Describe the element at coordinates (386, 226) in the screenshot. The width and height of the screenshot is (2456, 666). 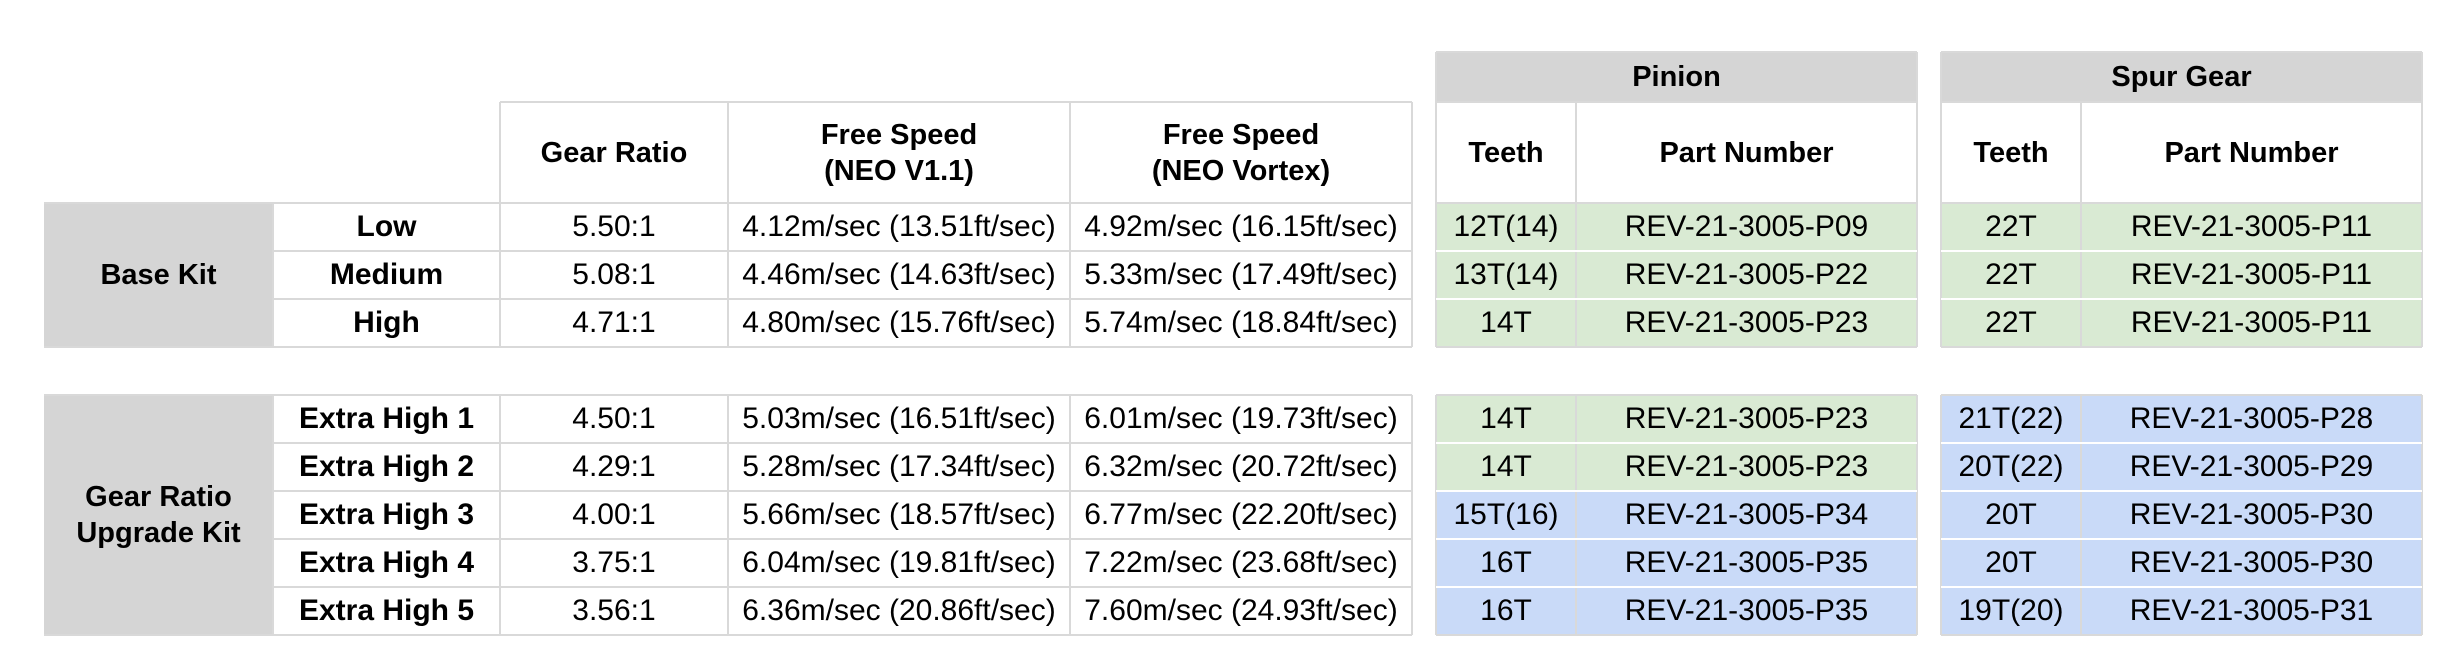
I see `row-name: Low` at that location.